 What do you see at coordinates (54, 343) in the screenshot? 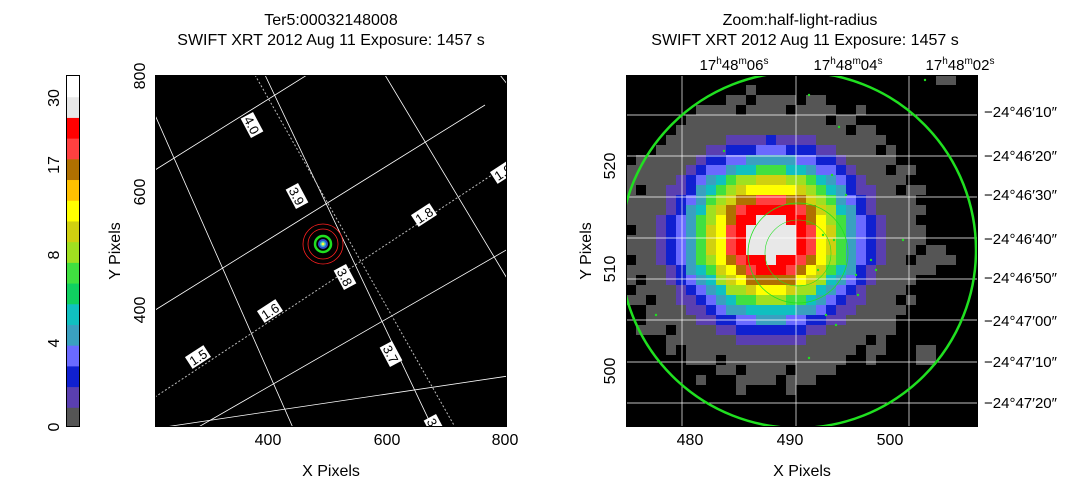
I see `colorbar-tick-4: 4` at bounding box center [54, 343].